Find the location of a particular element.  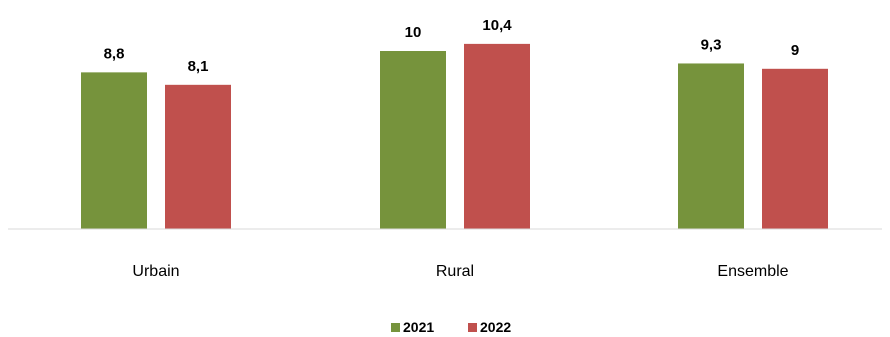

legend-label-2022: 2022 is located at coordinates (495, 327).